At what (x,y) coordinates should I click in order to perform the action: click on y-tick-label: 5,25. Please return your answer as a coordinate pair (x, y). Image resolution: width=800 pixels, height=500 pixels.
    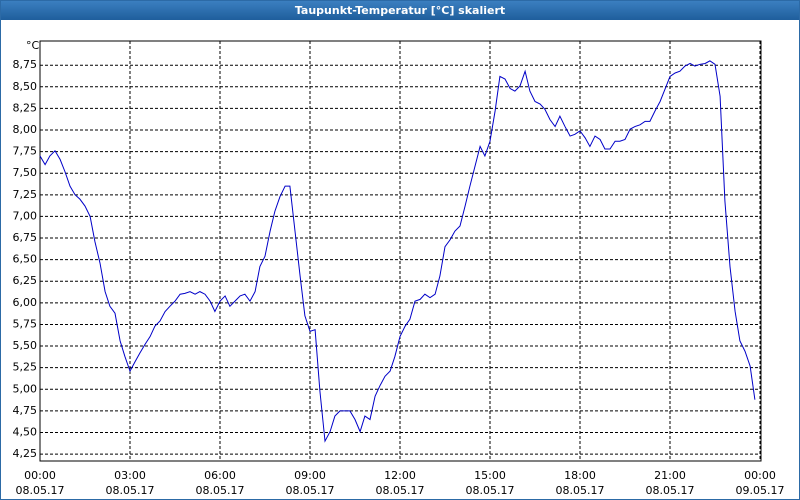
    Looking at the image, I should click on (25, 367).